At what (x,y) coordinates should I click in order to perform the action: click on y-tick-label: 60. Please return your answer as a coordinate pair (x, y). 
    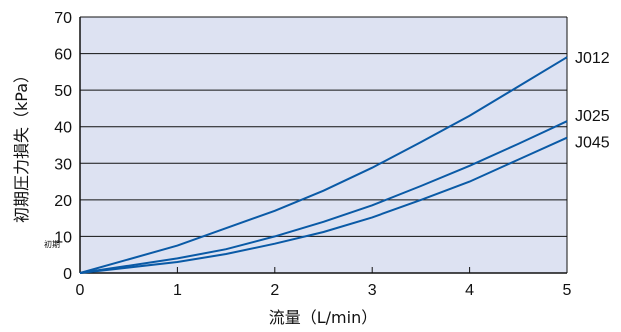
    Looking at the image, I should click on (63, 55).